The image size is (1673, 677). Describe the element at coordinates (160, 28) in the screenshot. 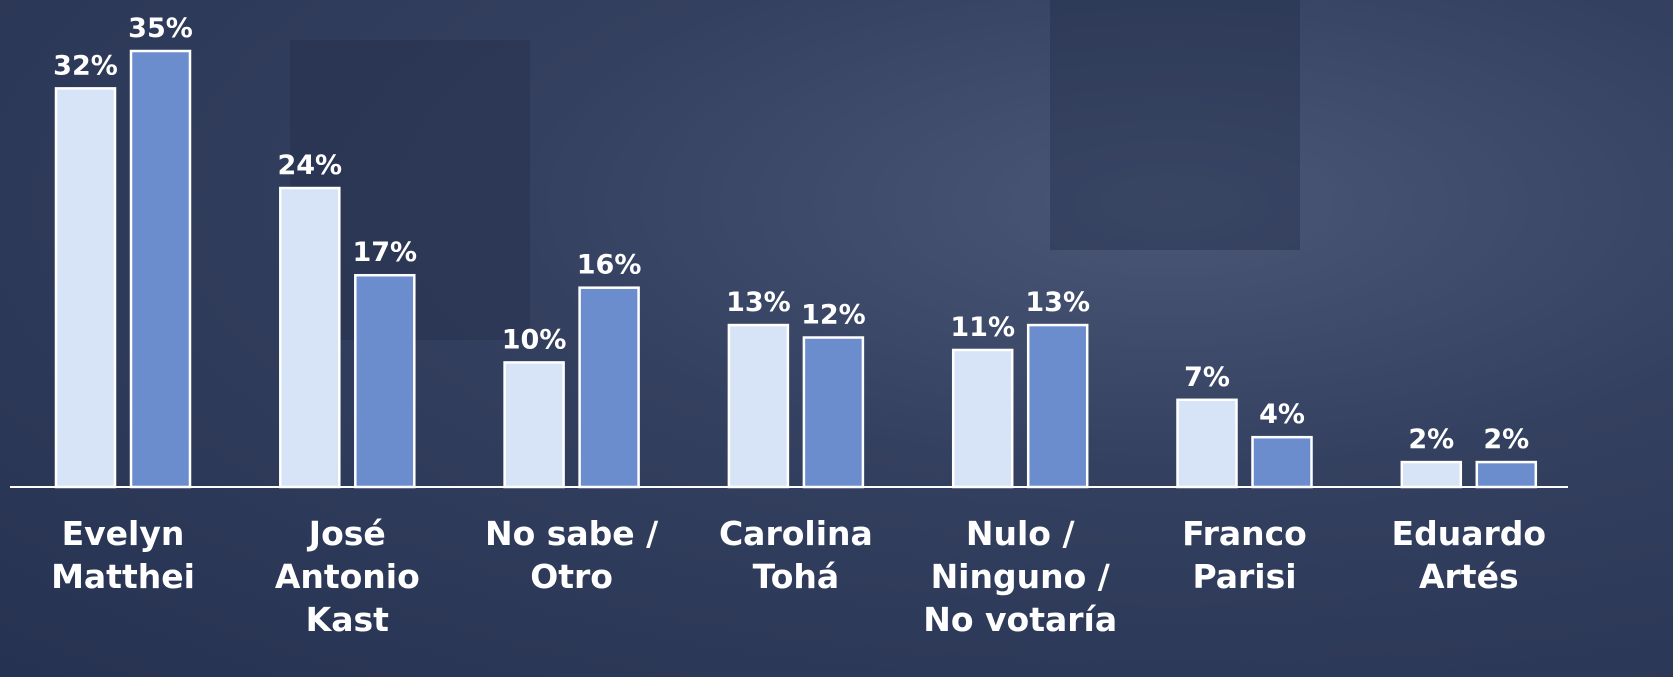

I see `value-label: 35%` at that location.